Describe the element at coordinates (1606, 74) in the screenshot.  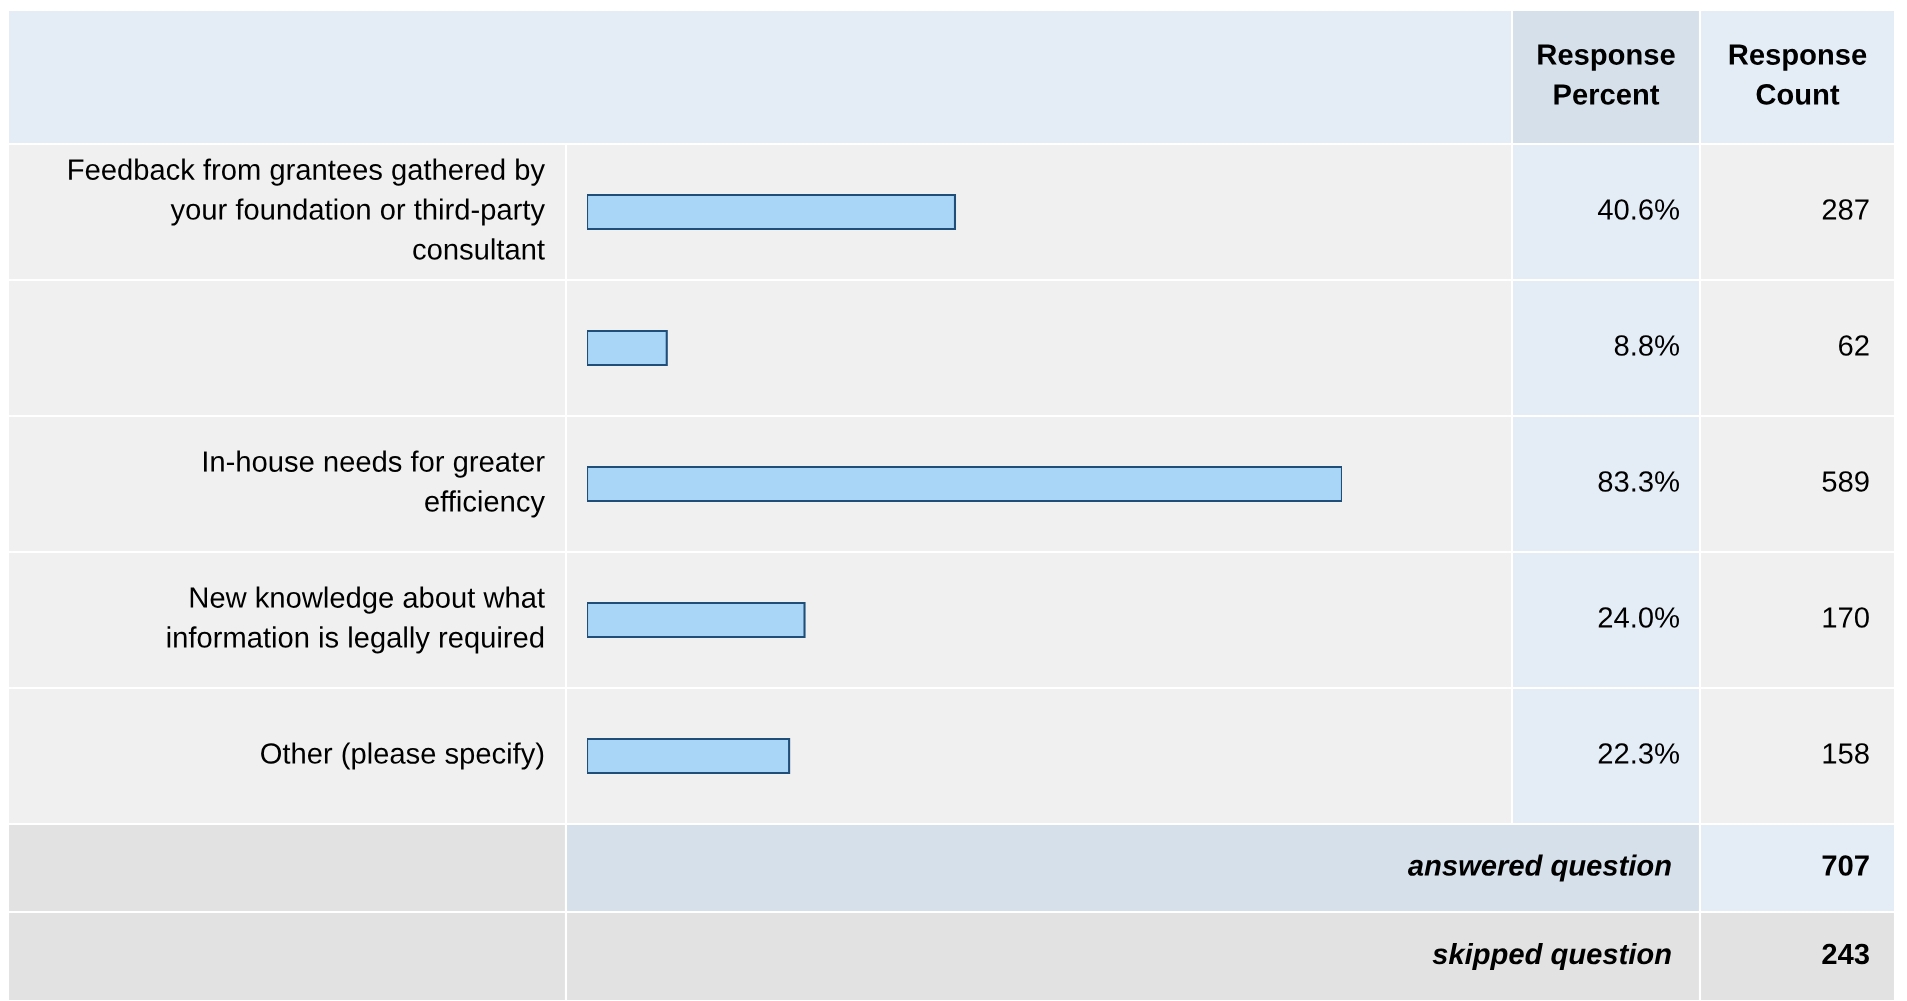
I see `text: Response Percent` at that location.